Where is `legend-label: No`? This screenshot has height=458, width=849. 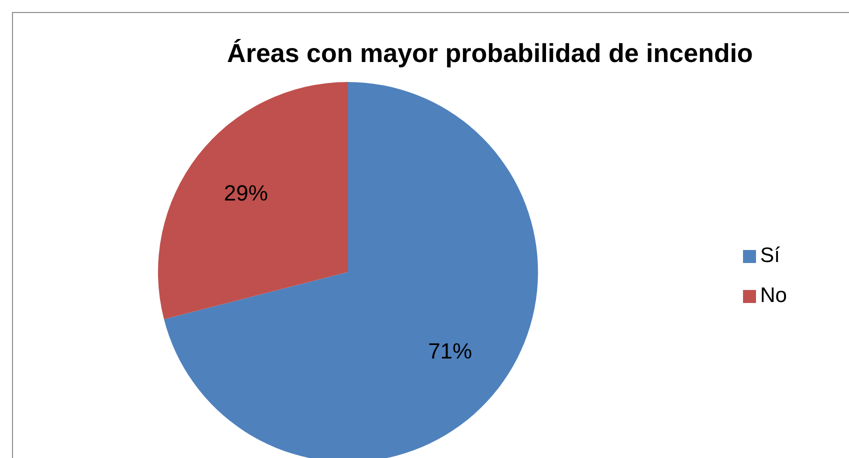
legend-label: No is located at coordinates (773, 296).